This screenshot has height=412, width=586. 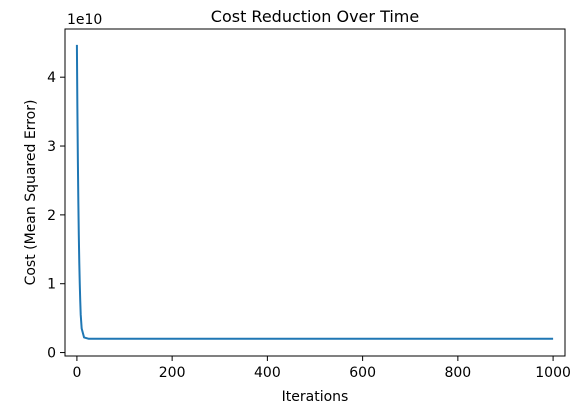 I want to click on chart-title: Cost Reduction Over Time, so click(x=315, y=16).